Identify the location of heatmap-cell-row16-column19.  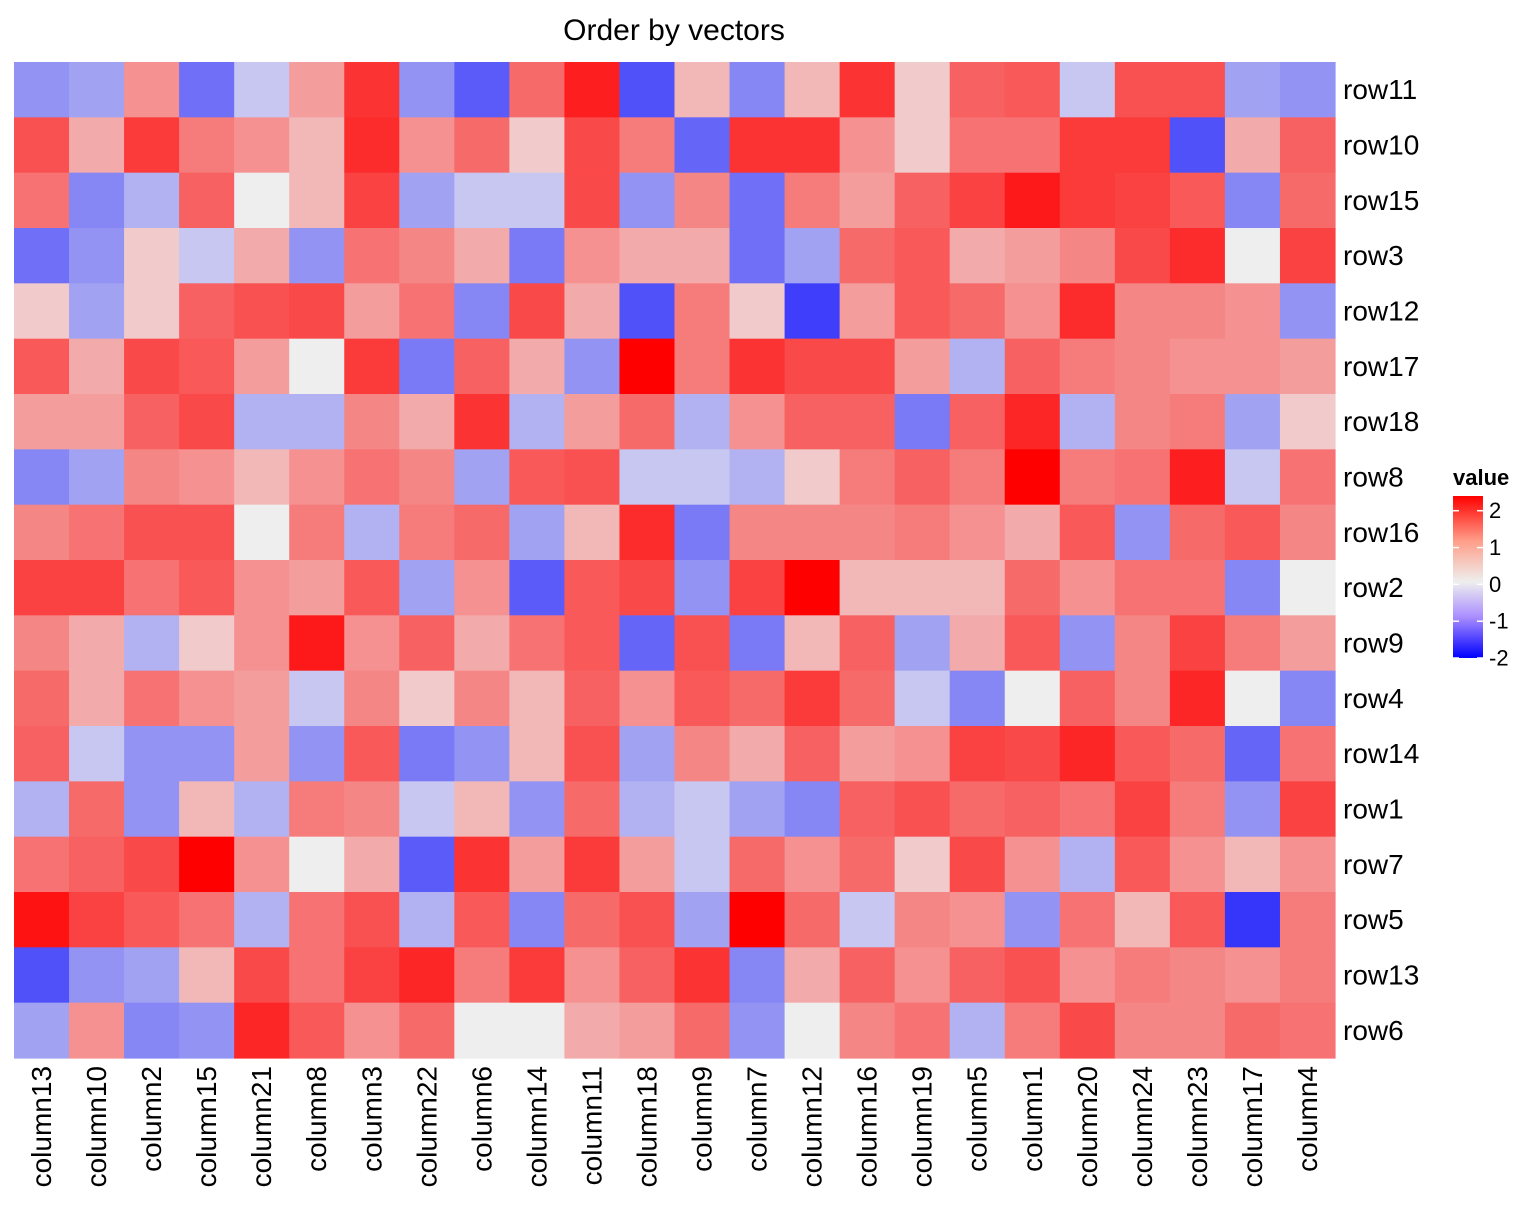
(922, 532).